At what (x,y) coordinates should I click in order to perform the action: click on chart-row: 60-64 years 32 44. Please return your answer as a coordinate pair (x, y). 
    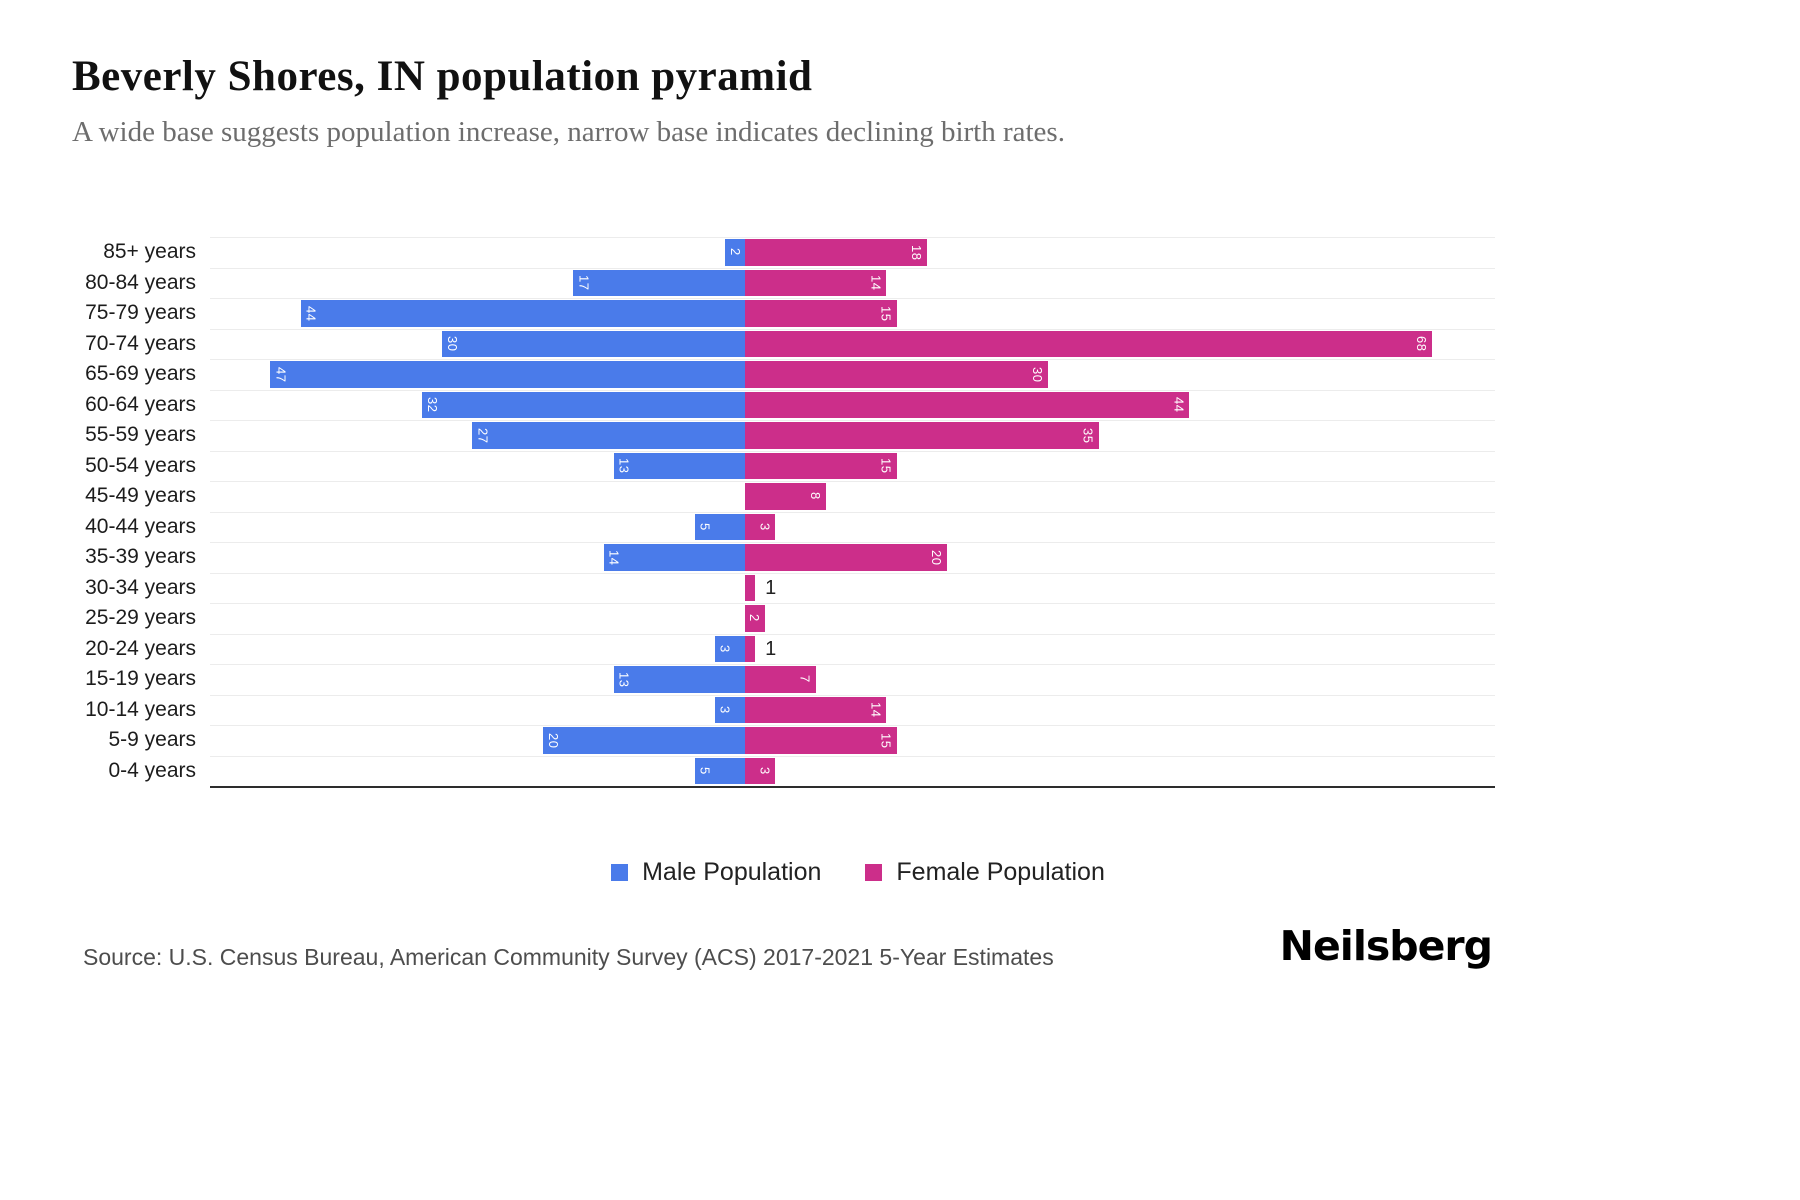
    Looking at the image, I should click on (900, 405).